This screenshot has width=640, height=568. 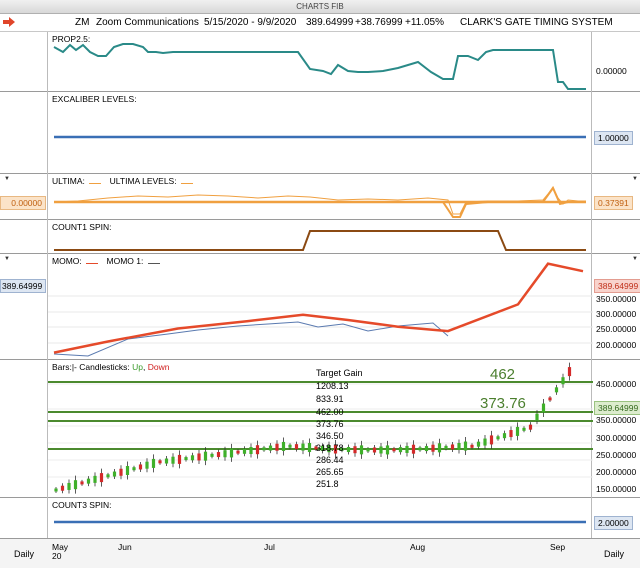 What do you see at coordinates (24, 554) in the screenshot?
I see `left-daily-button: Daily` at bounding box center [24, 554].